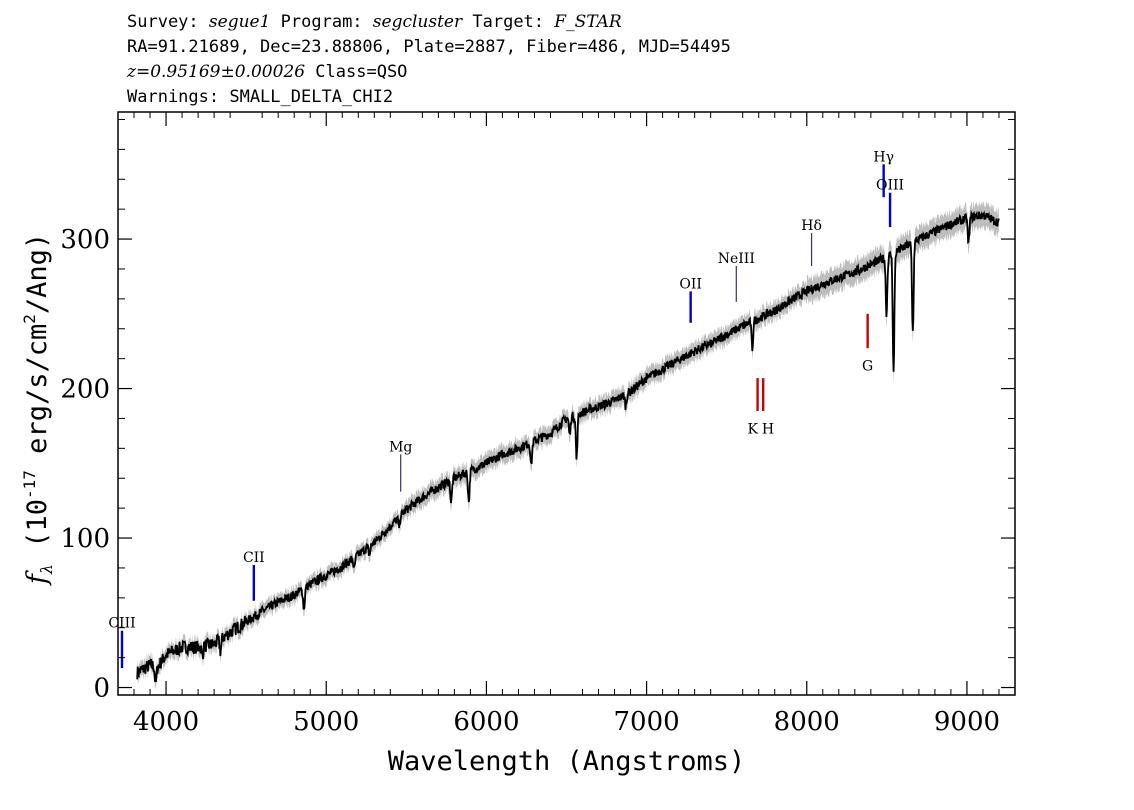 The width and height of the screenshot is (1134, 810). What do you see at coordinates (37, 397) in the screenshot?
I see `y-axis-title-part2: erg/s/cm` at bounding box center [37, 397].